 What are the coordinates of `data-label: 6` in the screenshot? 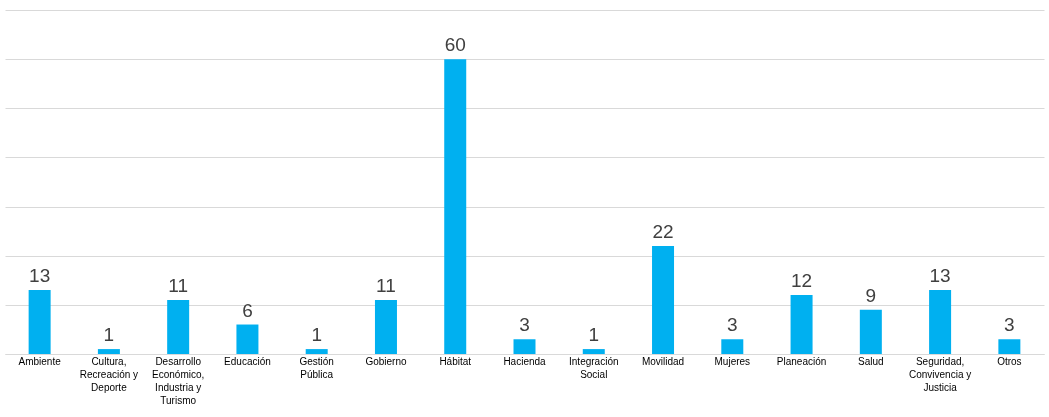 It's located at (247, 310).